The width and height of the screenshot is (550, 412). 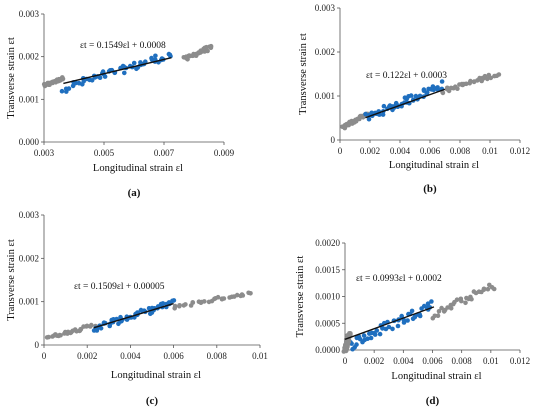 What do you see at coordinates (327, 243) in the screenshot?
I see `y-tick-label: 0.0020` at bounding box center [327, 243].